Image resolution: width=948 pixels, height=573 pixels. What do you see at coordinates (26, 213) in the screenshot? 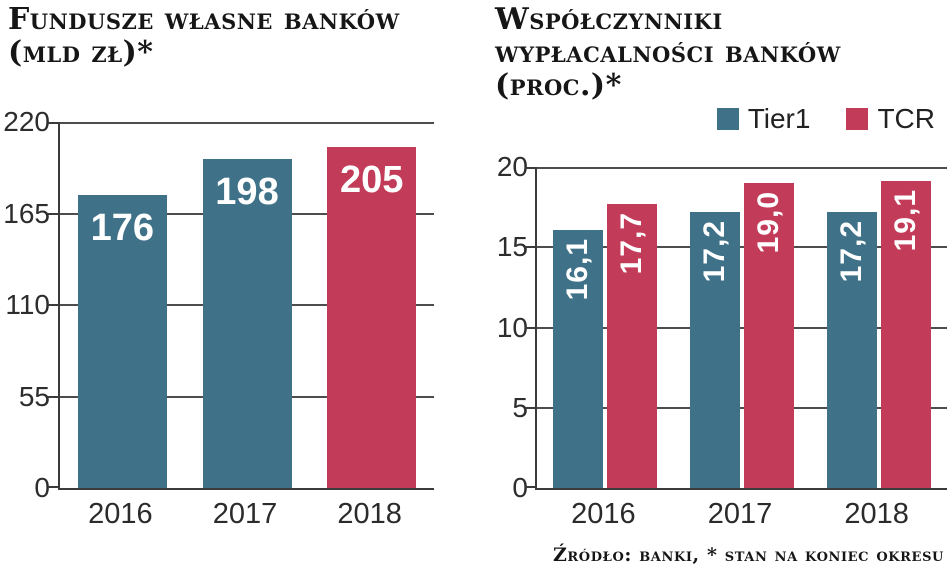
I see `y-axis-tick-label: 165` at bounding box center [26, 213].